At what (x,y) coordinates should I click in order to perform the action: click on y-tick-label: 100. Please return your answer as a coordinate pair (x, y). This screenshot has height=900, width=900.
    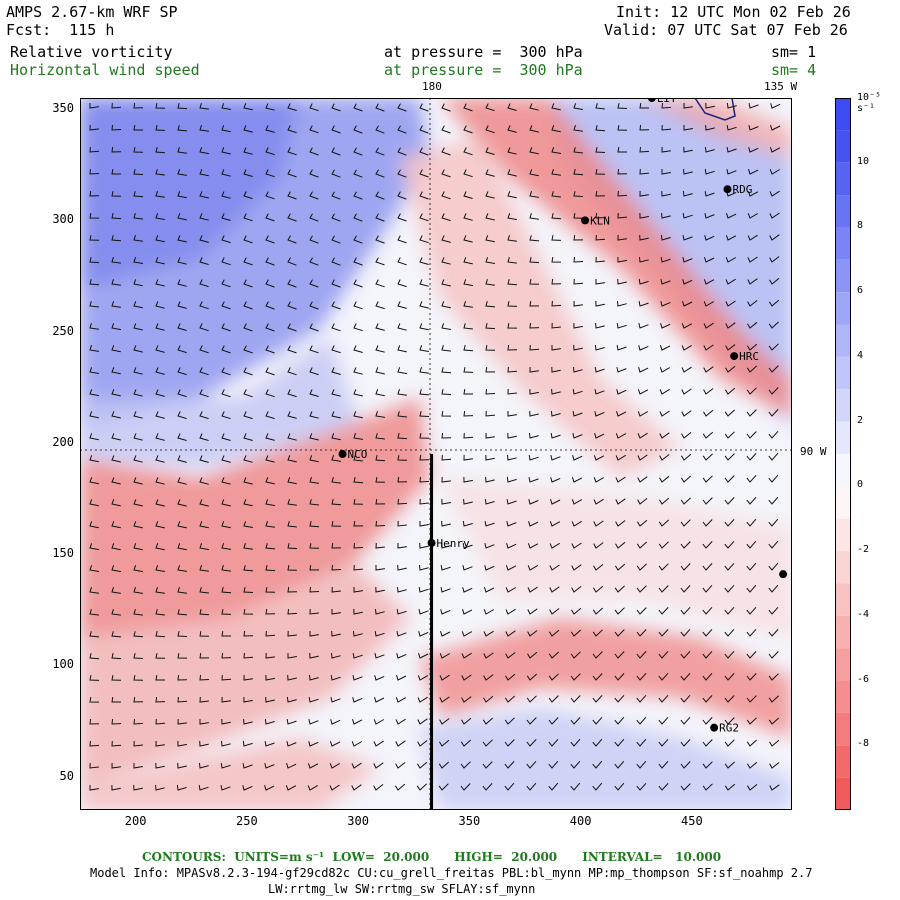
    Looking at the image, I should click on (63, 664).